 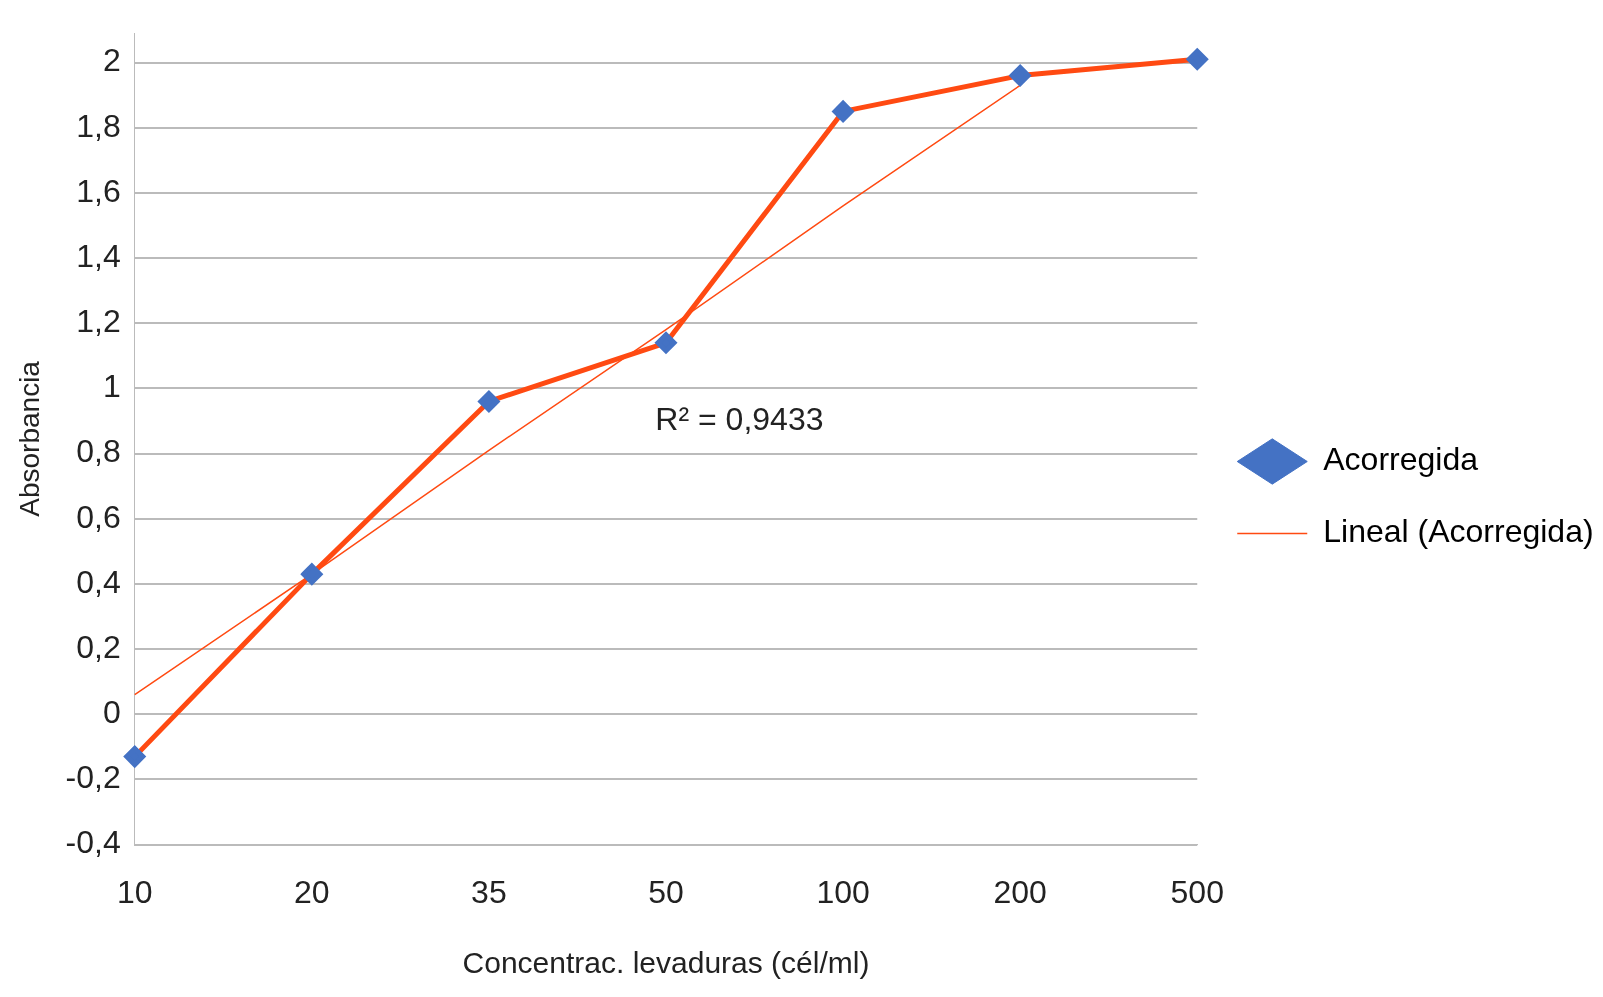 What do you see at coordinates (98, 581) in the screenshot?
I see `y-tick-label: 0,4` at bounding box center [98, 581].